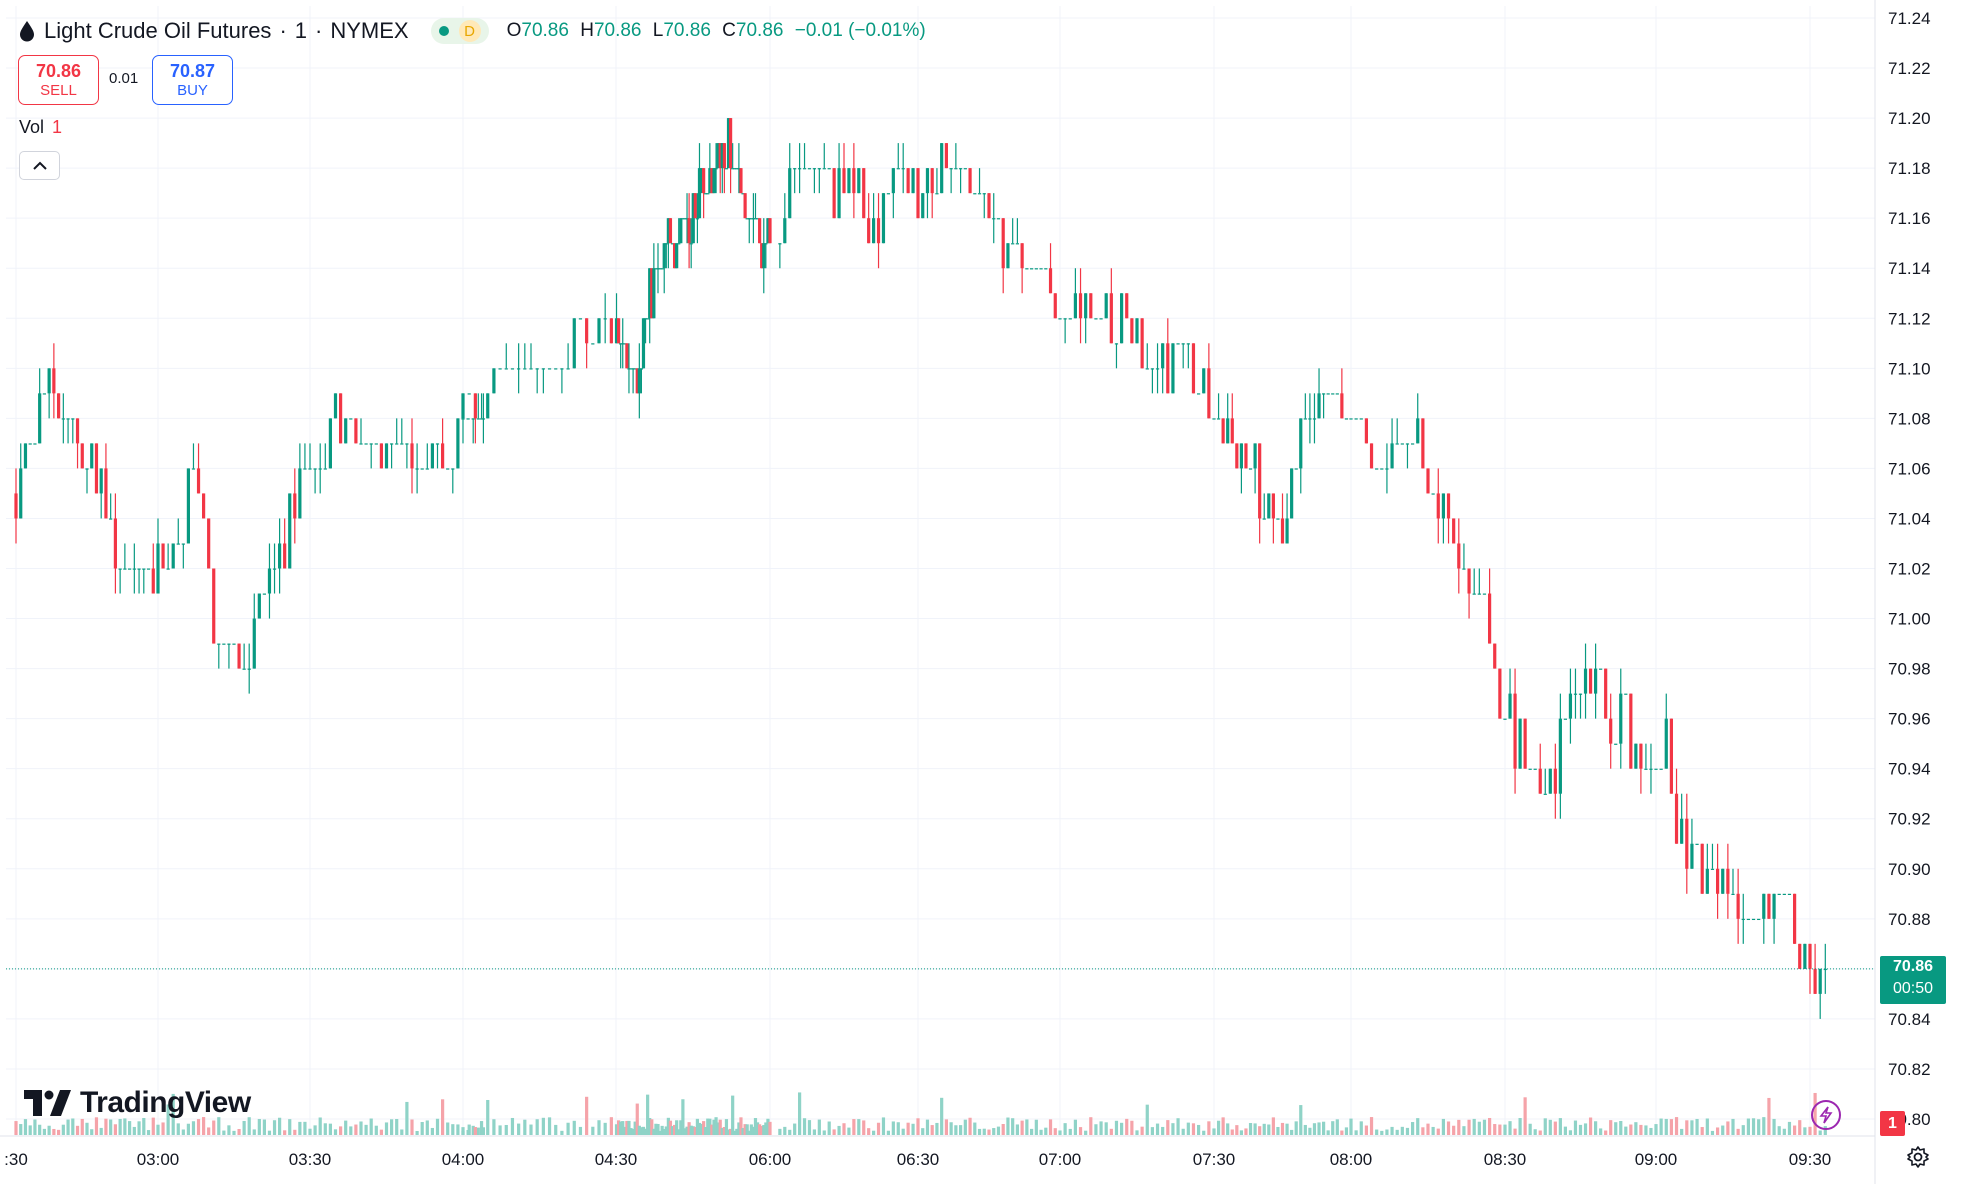 This screenshot has height=1184, width=1964. What do you see at coordinates (1909, 318) in the screenshot?
I see `y-tick-label: 71.12` at bounding box center [1909, 318].